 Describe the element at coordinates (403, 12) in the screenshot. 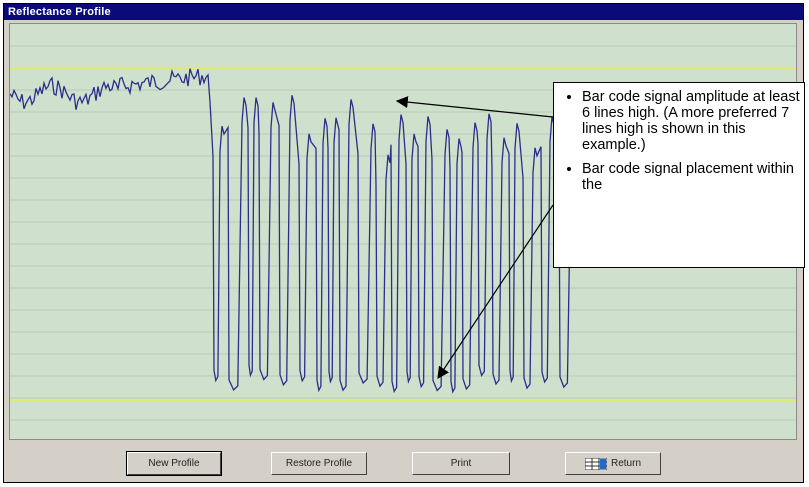

I see `window-title: Reflectance Profile` at that location.